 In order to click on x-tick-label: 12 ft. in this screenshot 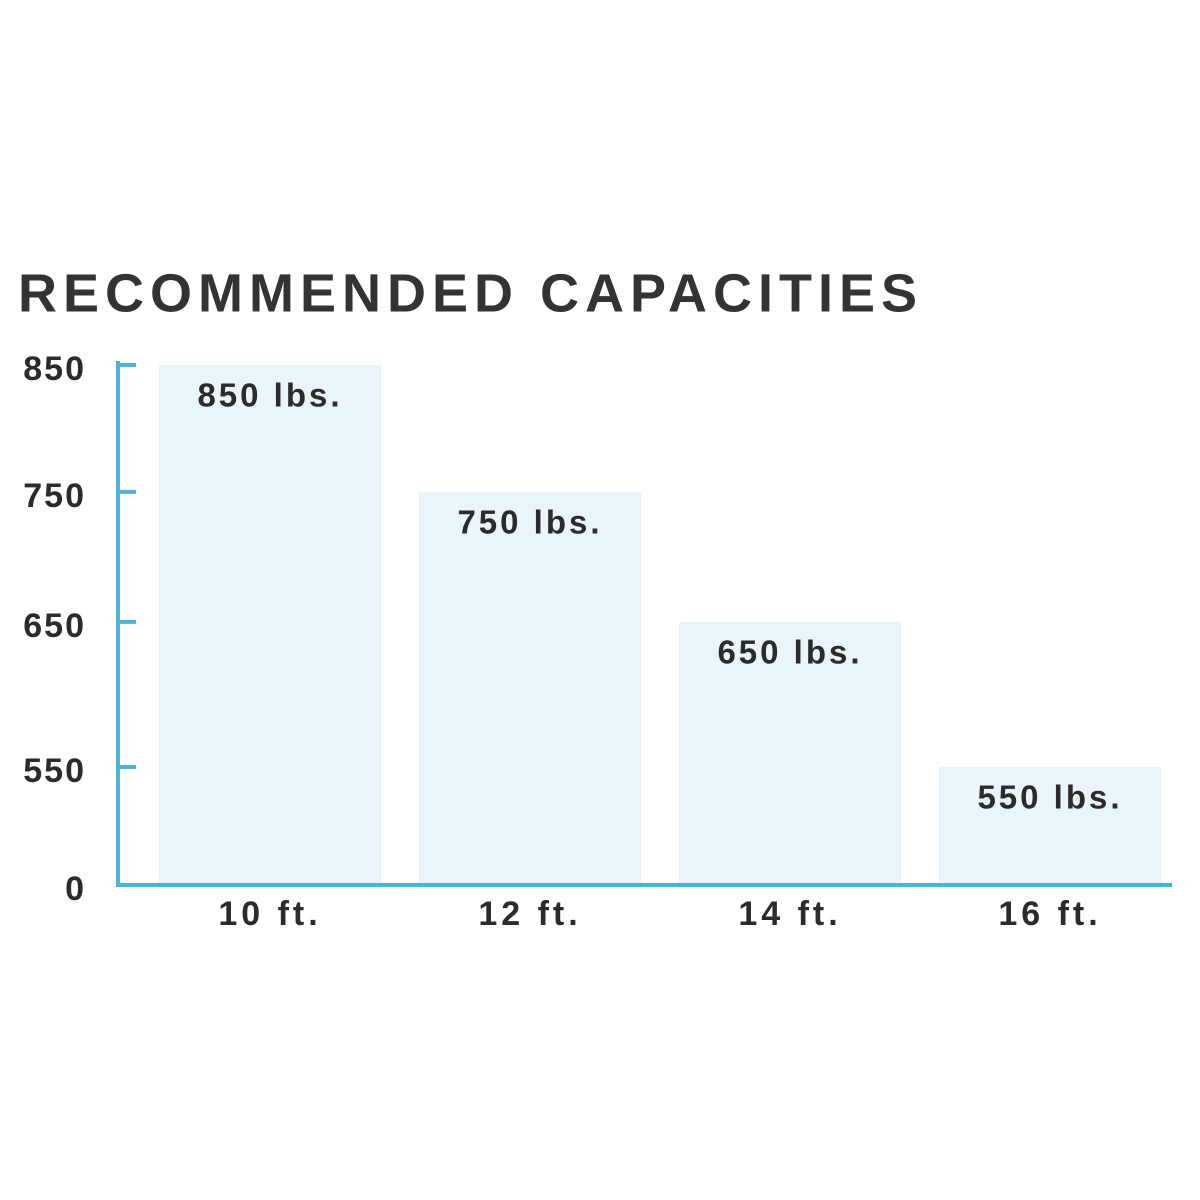, I will do `click(529, 914)`.